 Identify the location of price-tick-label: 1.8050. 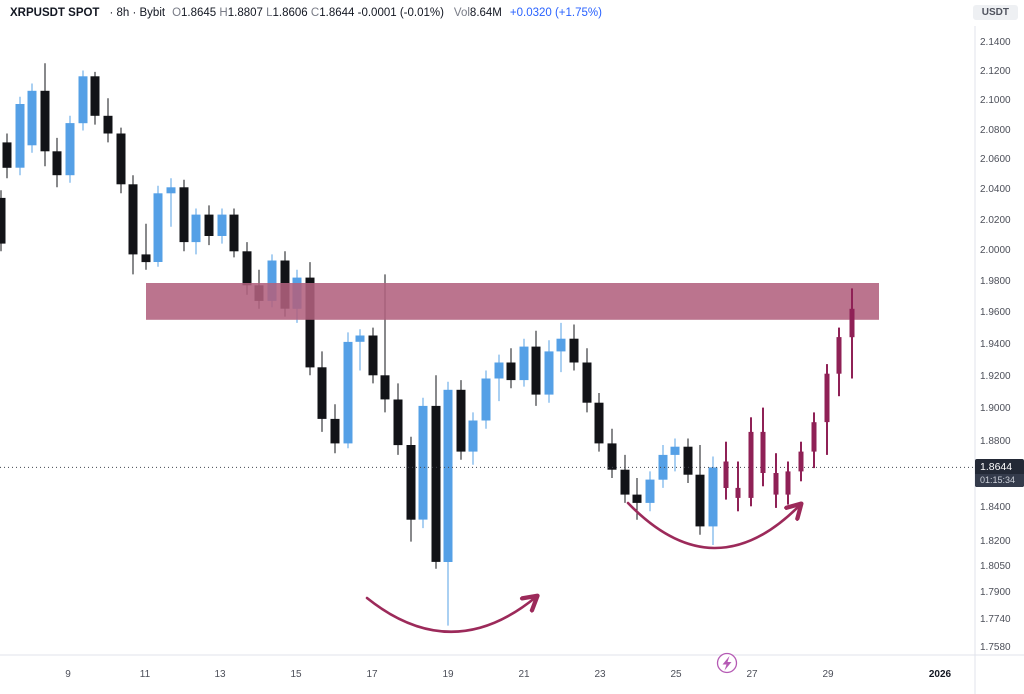
(995, 566).